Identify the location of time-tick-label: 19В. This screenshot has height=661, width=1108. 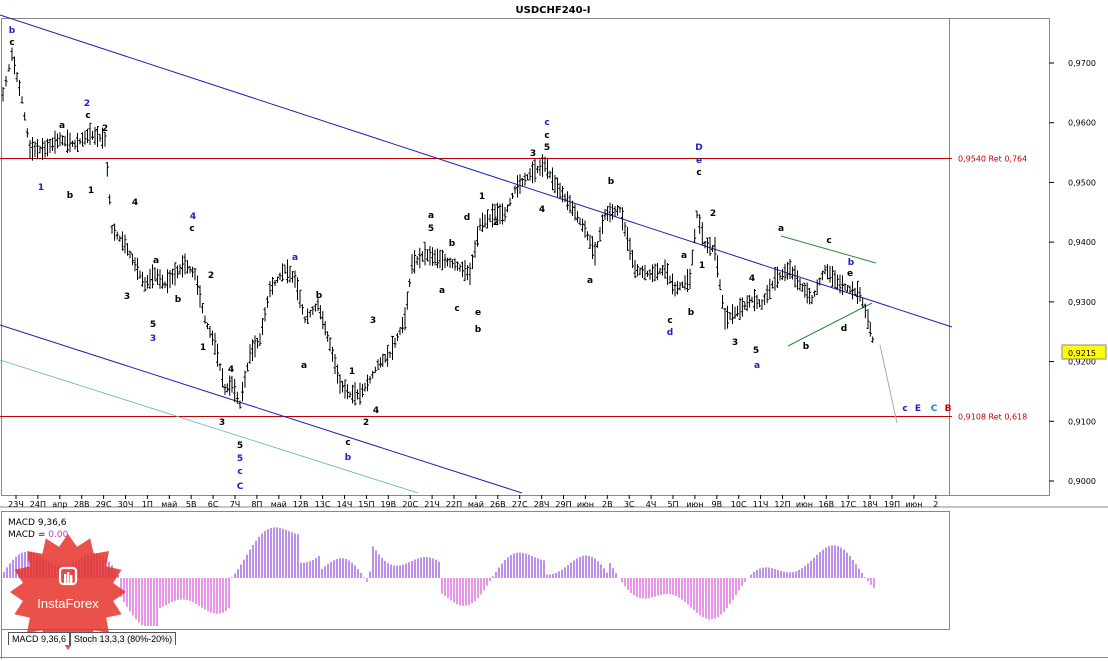
(388, 504).